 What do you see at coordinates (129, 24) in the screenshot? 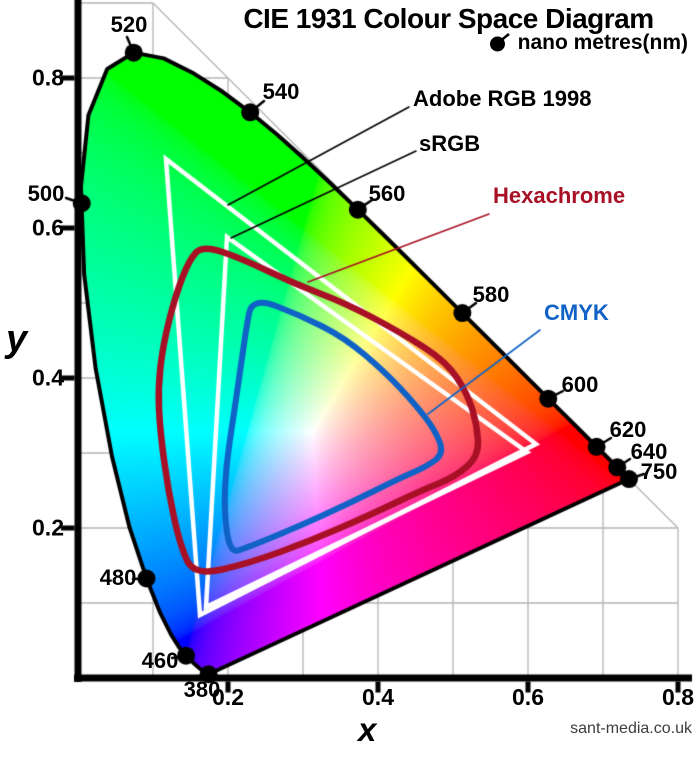
I see `wavelength-label-520: 520` at bounding box center [129, 24].